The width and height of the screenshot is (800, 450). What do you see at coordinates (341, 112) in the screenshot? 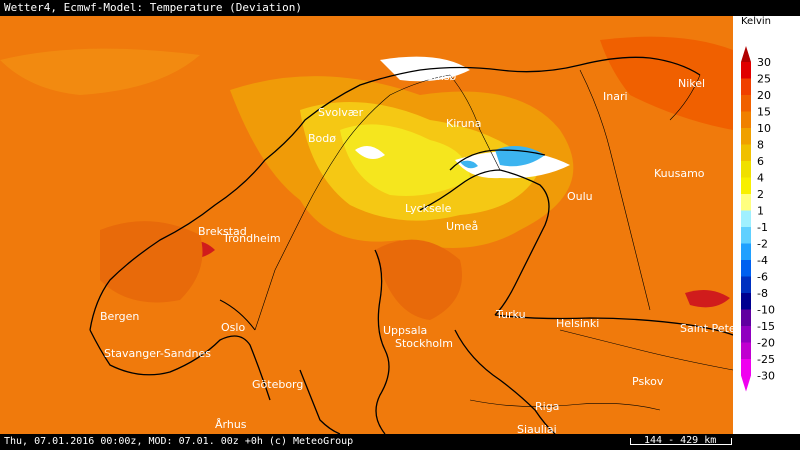
I see `city-label: Svolvær` at bounding box center [341, 112].